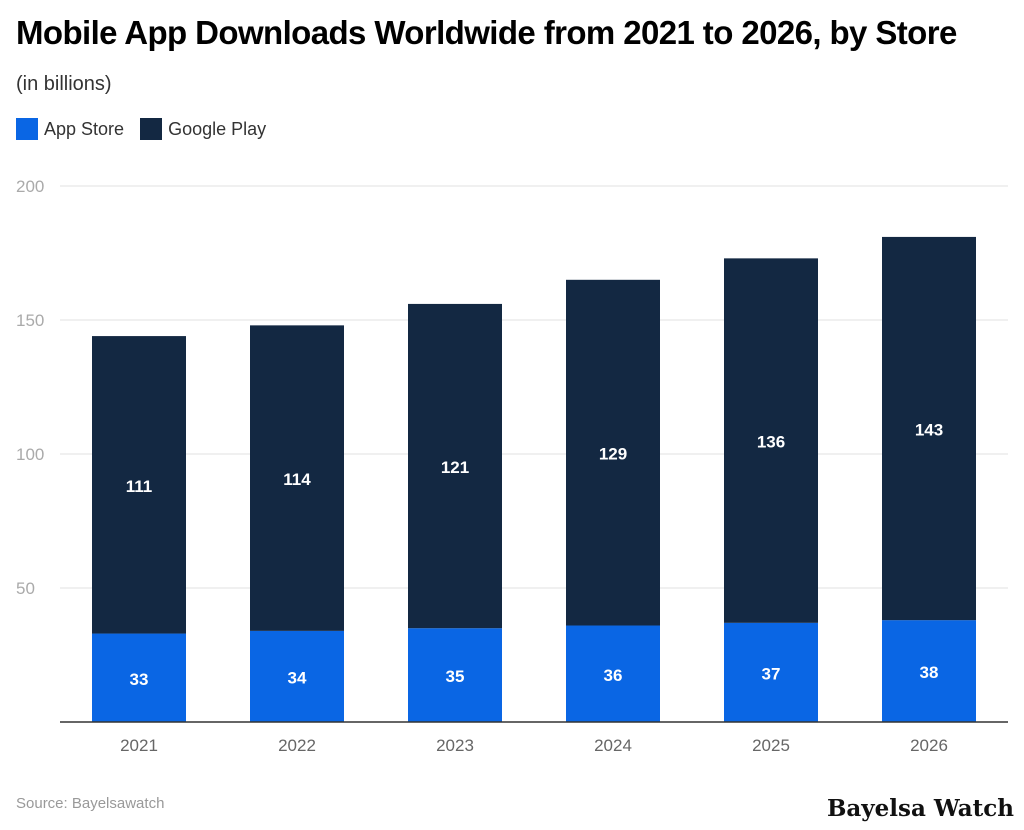 The image size is (1024, 830). I want to click on legend-swatch-app-store, so click(27, 129).